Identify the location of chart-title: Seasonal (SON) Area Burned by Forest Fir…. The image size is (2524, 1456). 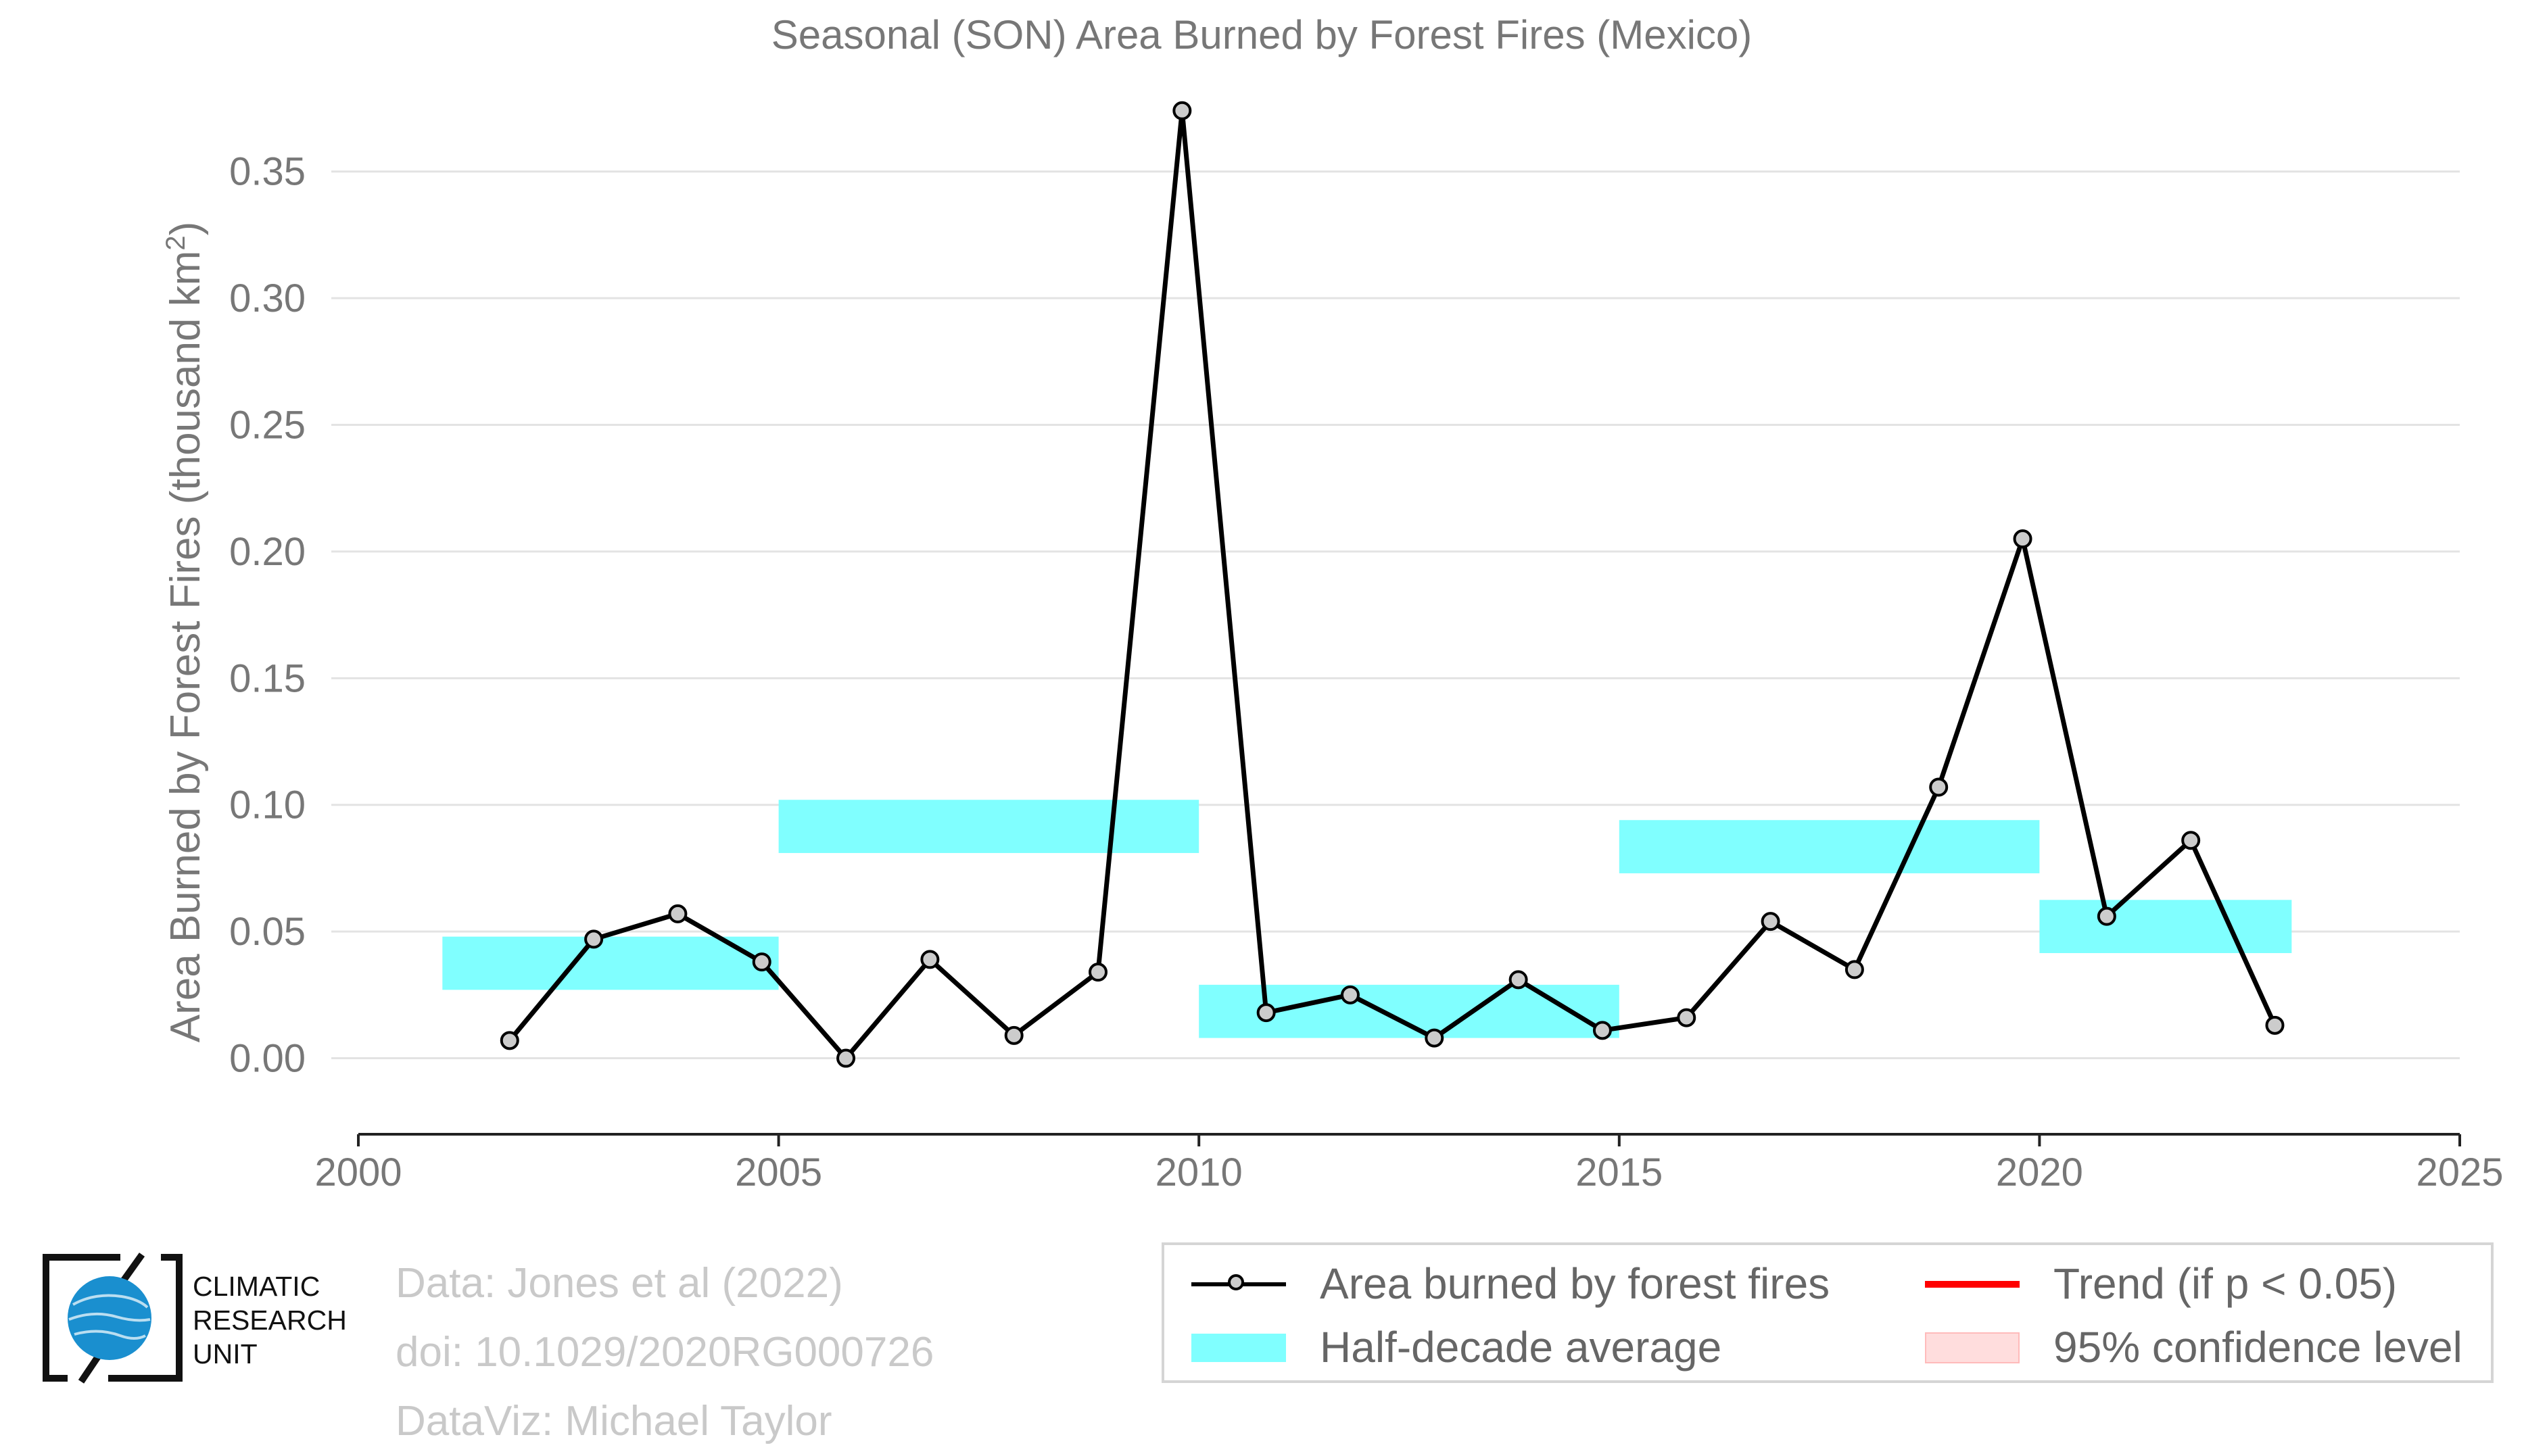
(1262, 34).